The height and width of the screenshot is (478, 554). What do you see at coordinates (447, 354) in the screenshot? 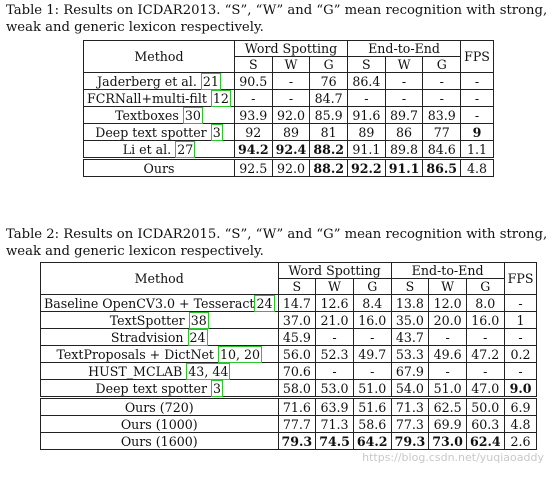
I see `score-cell: 49.6` at bounding box center [447, 354].